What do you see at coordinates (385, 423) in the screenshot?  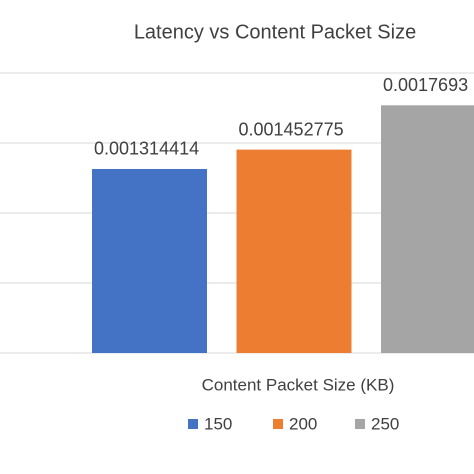 I see `legend-label: 250` at bounding box center [385, 423].